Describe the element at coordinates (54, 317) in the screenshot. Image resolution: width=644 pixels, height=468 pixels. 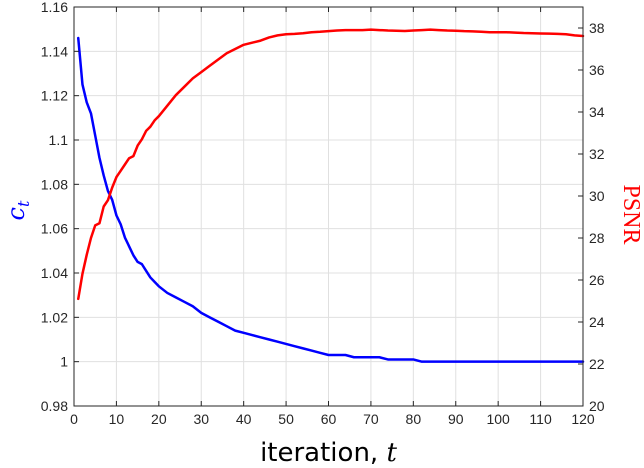
I see `y-left-tick-label: 1.02` at that location.